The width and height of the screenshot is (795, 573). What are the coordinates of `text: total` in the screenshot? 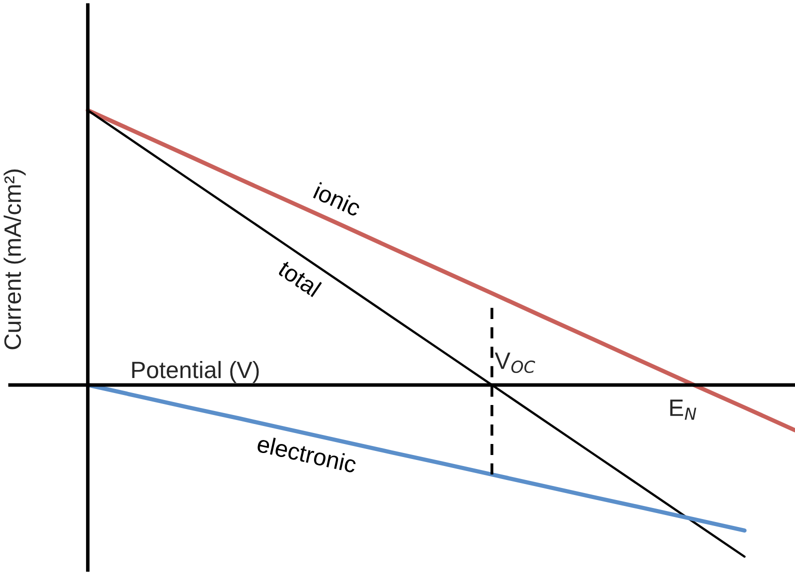 It's located at (299, 278).